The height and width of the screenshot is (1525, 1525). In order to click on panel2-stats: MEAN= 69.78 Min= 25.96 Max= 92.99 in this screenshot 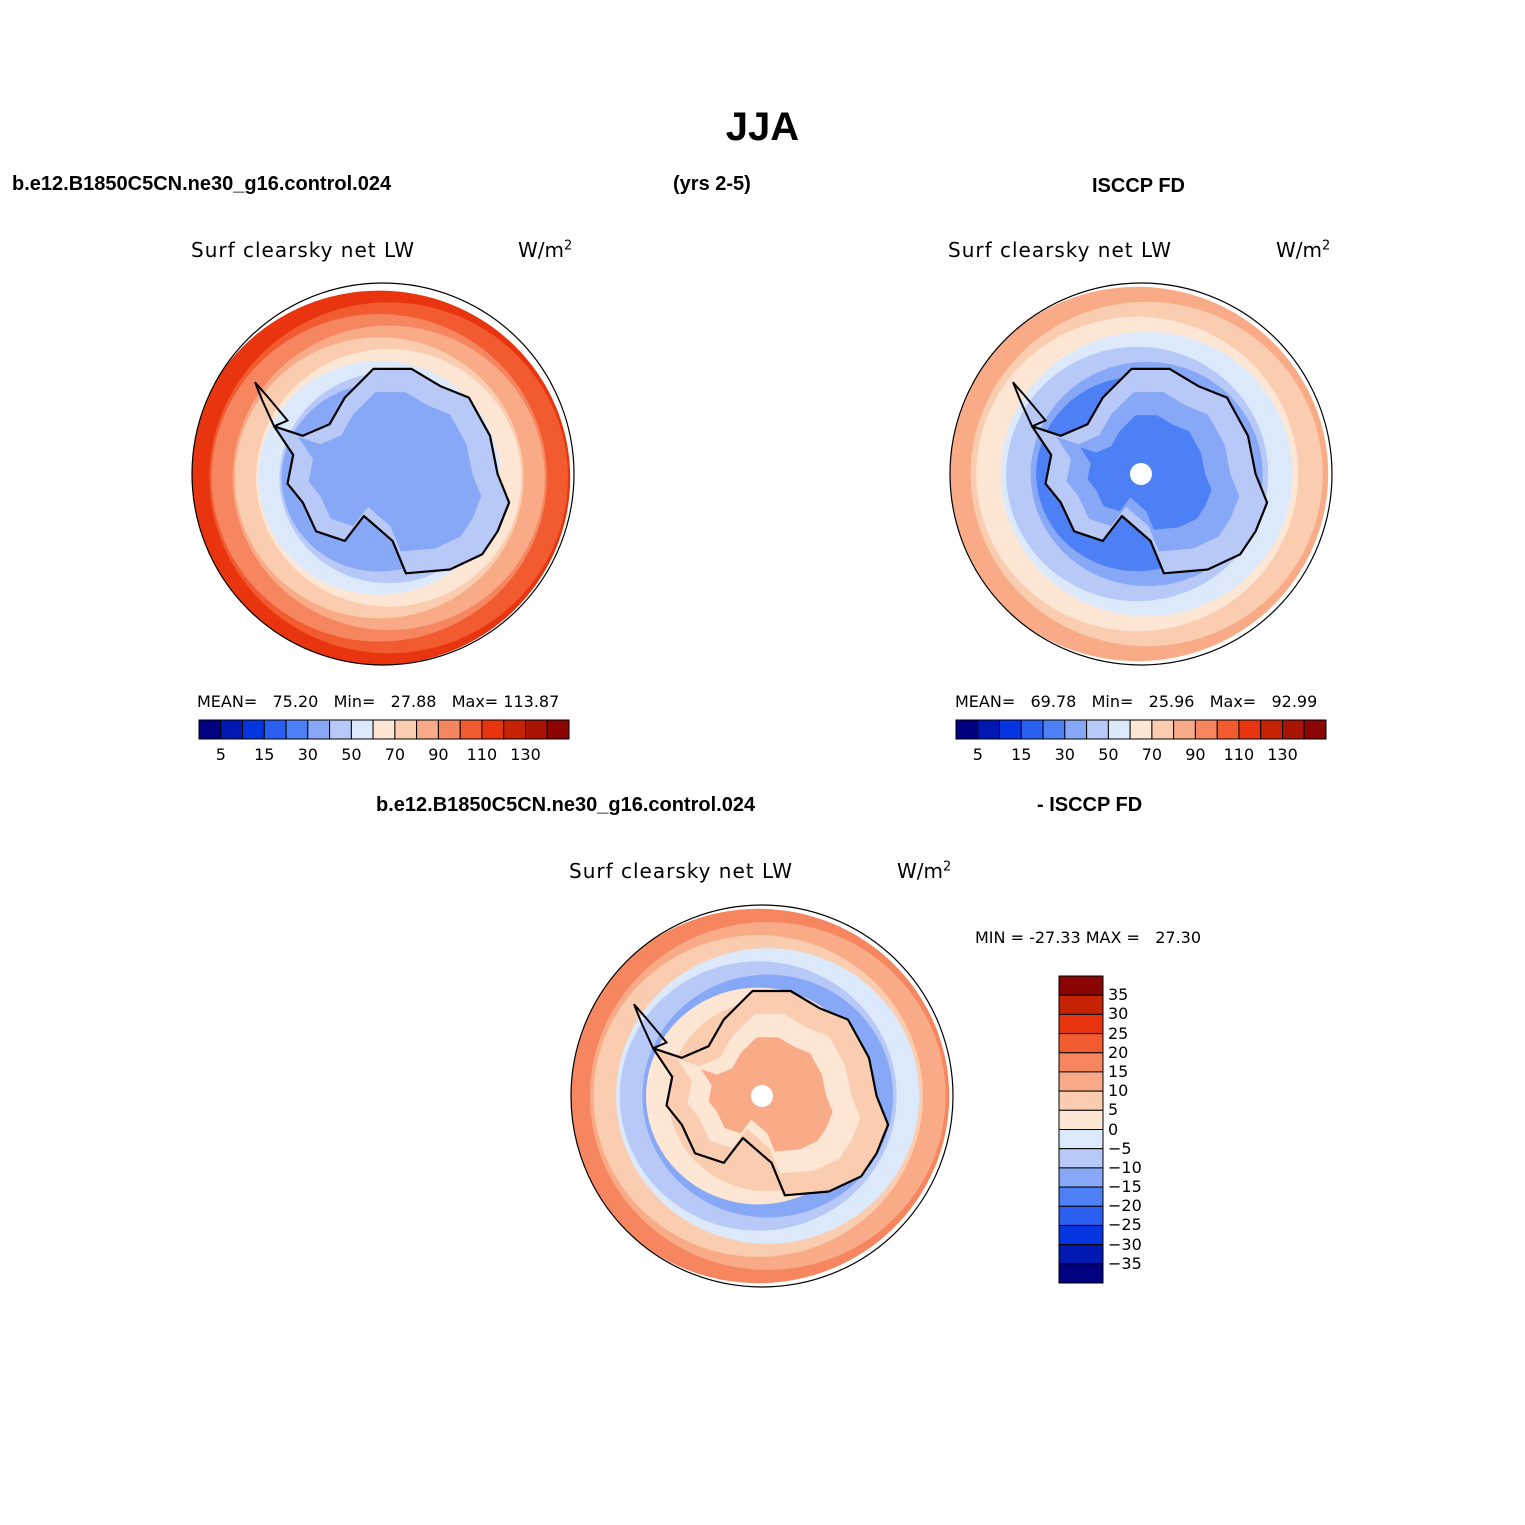, I will do `click(1136, 701)`.